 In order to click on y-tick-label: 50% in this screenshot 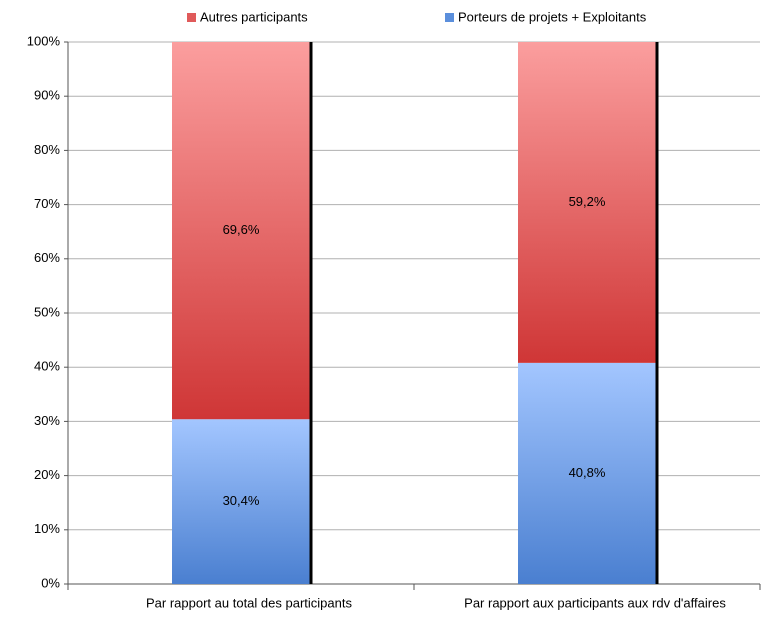, I will do `click(47, 311)`.